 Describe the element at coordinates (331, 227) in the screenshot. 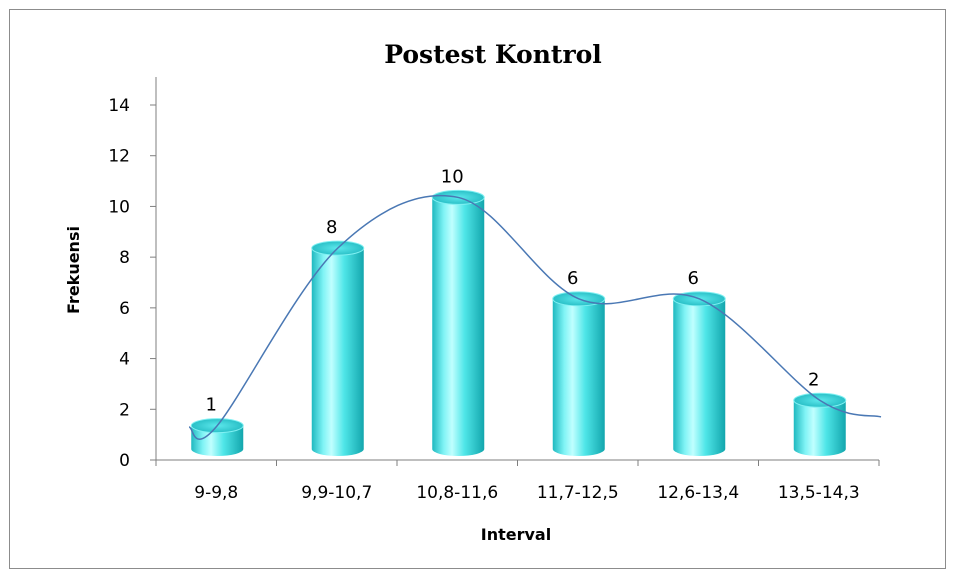

I see `data-label: 8` at that location.